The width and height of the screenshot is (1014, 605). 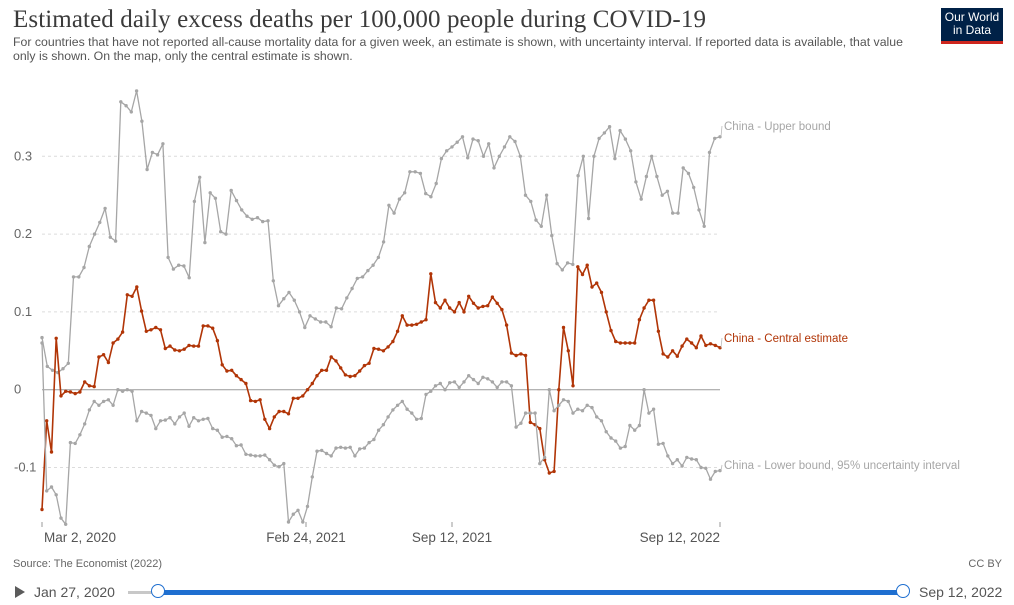 What do you see at coordinates (507, 591) in the screenshot?
I see `timeline-slider: Jan 27, 2020 Sep 12, 2022` at bounding box center [507, 591].